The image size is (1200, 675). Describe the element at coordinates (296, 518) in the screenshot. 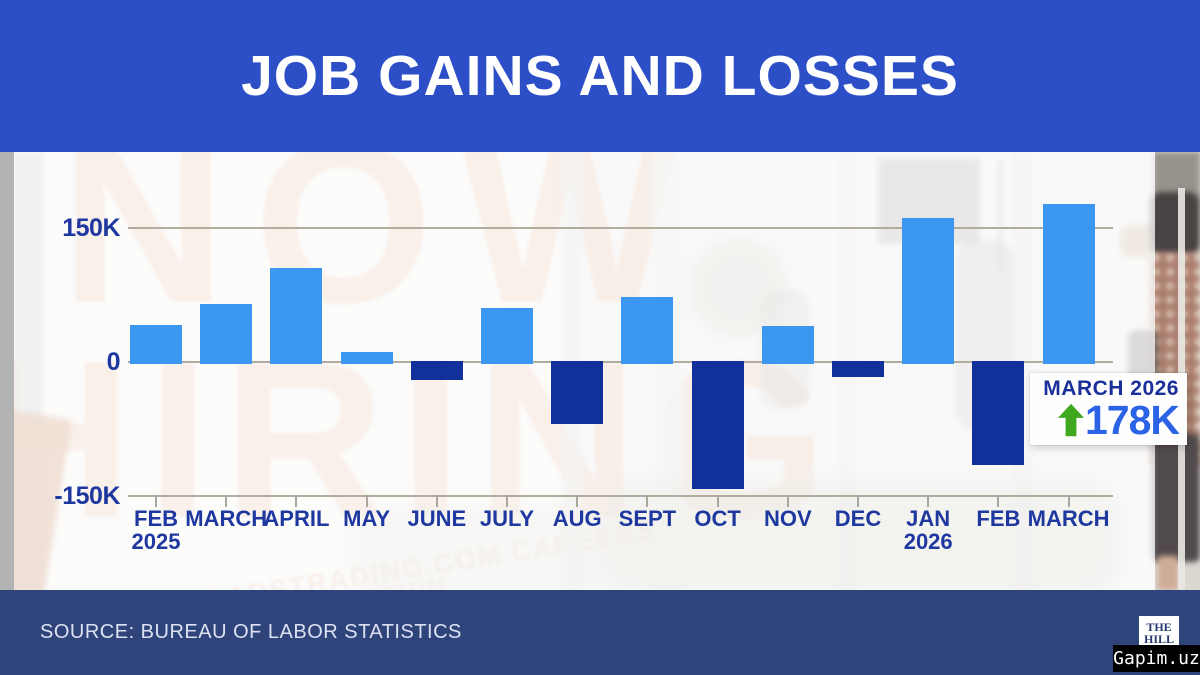

I see `x-axis-label-april: APRIL` at that location.